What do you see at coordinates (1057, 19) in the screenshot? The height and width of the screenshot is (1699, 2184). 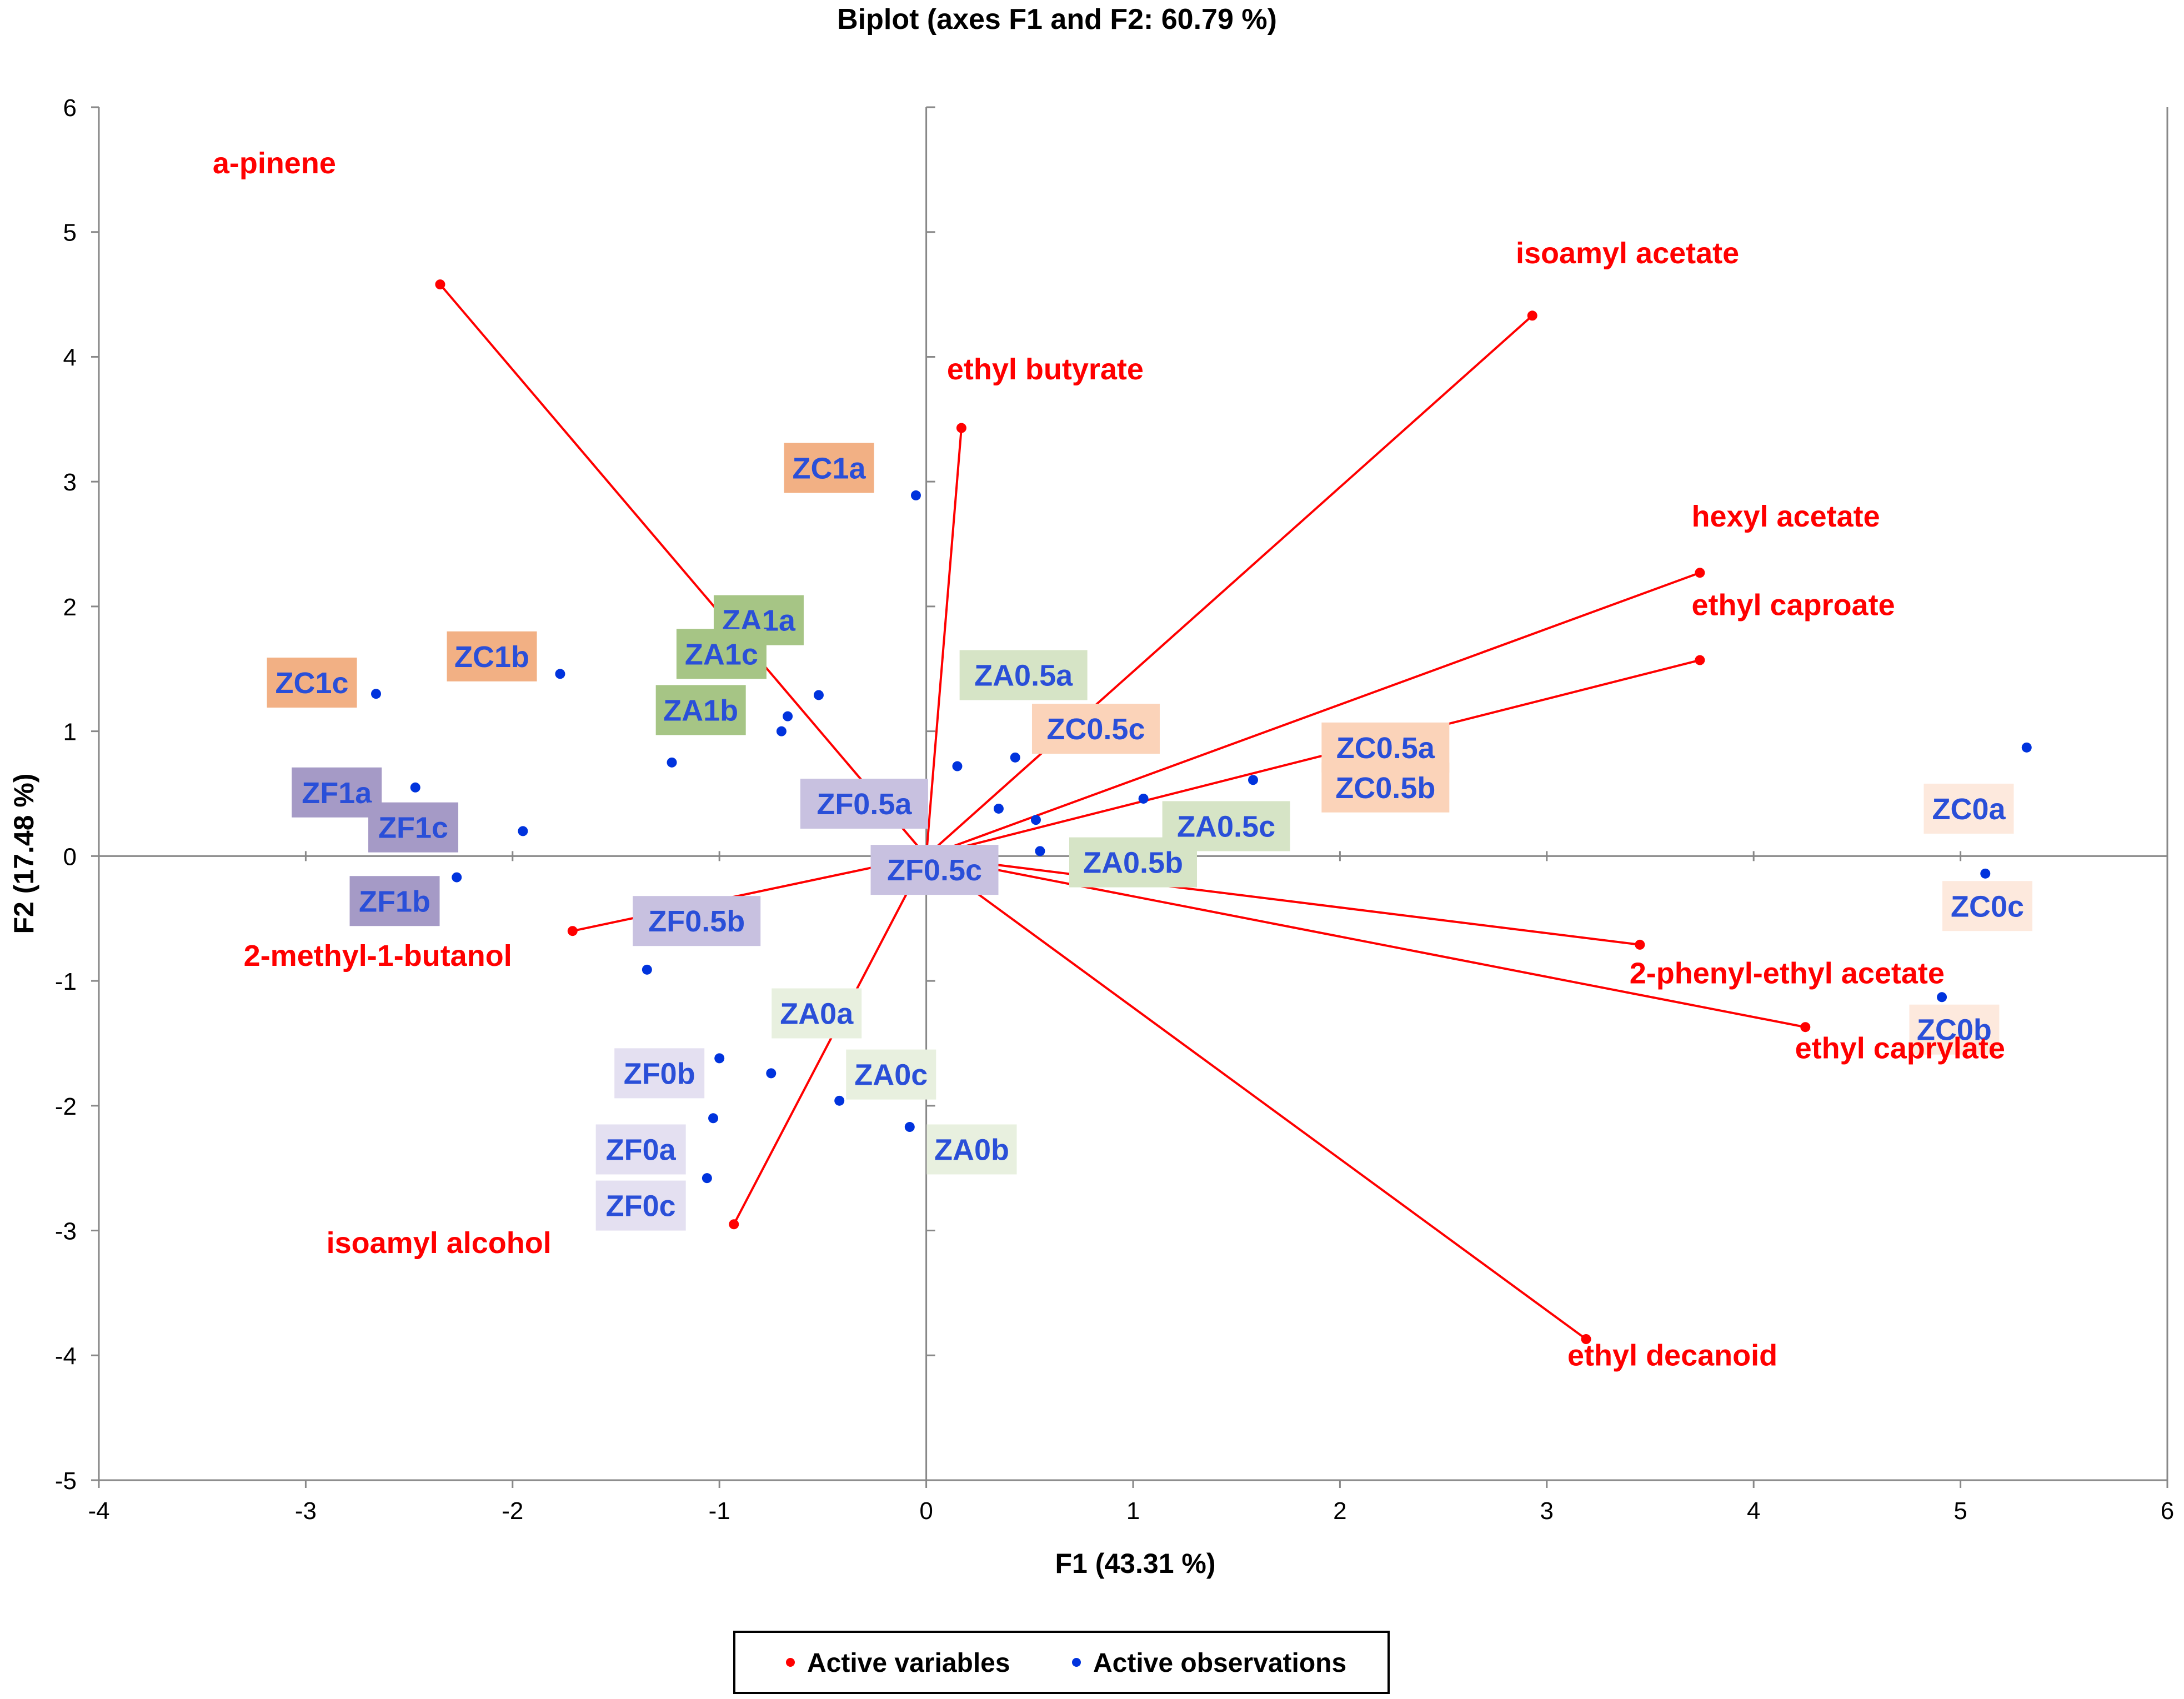 I see `chart-title: Biplot (axes F1 and F2: 60.79 %)` at bounding box center [1057, 19].